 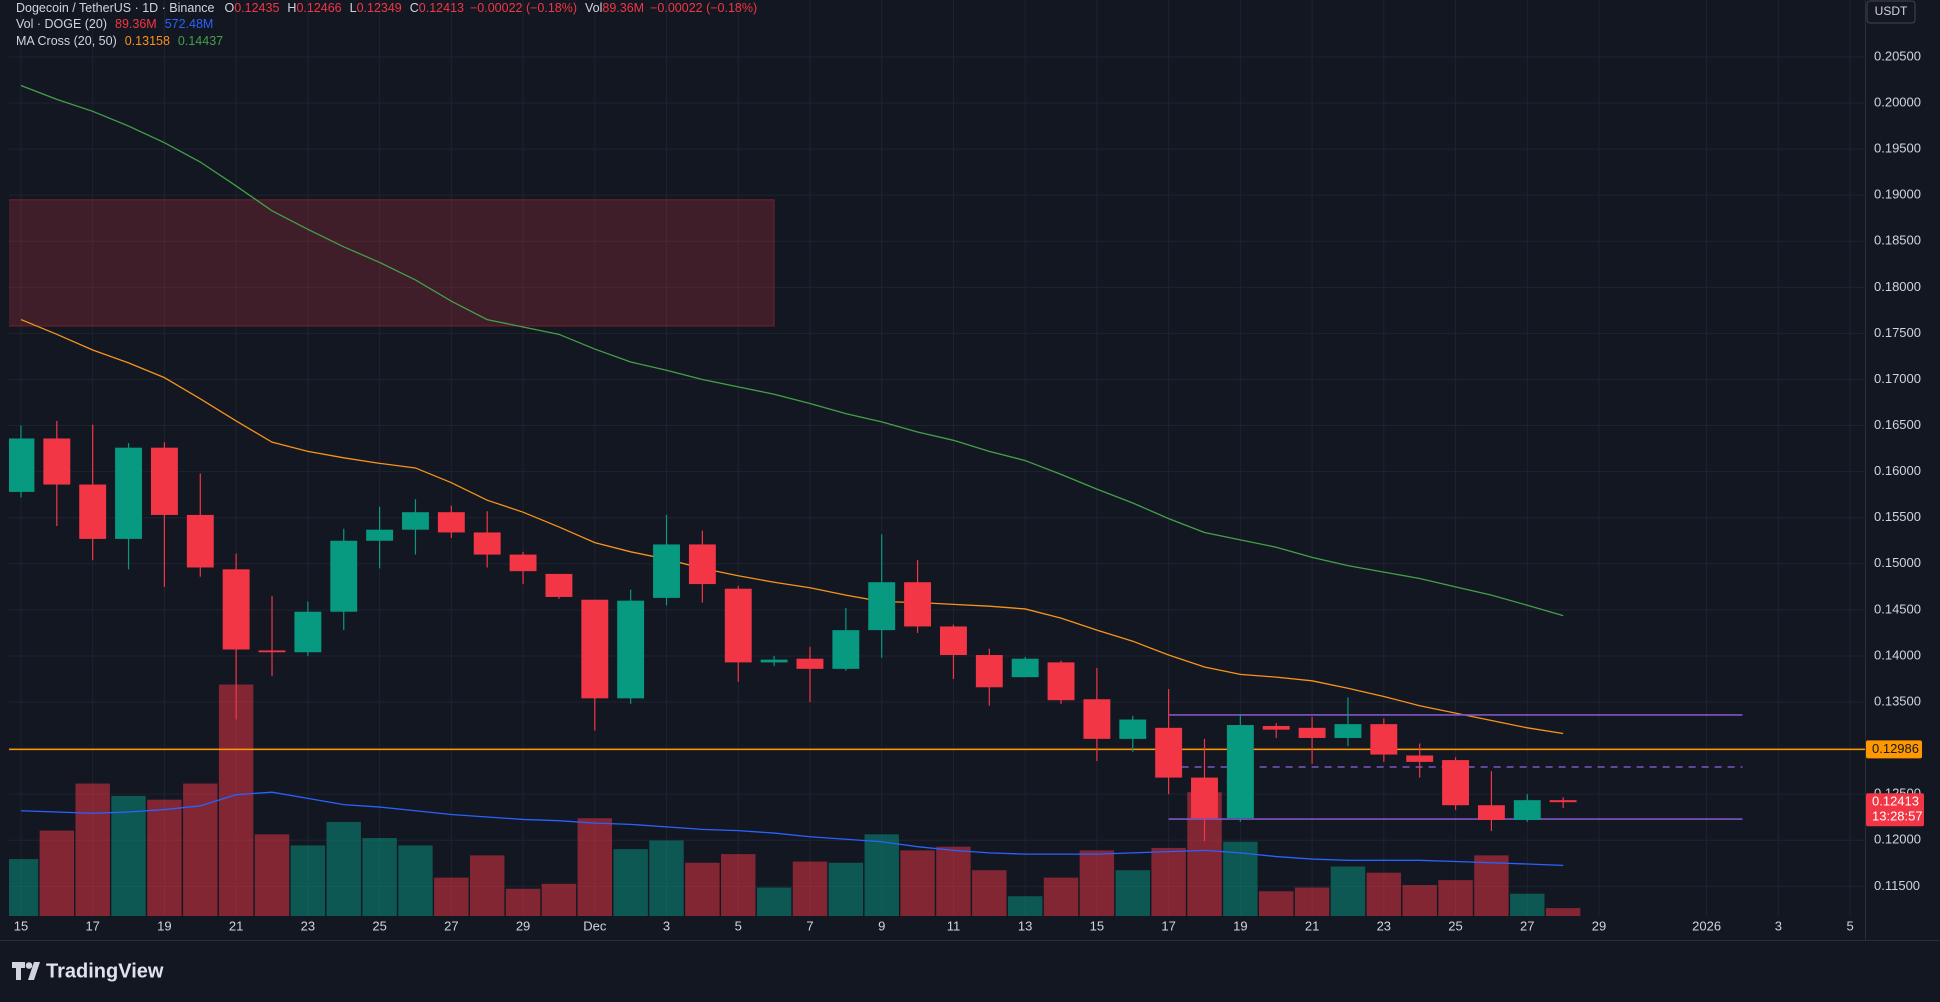 What do you see at coordinates (200, 41) in the screenshot?
I see `ma50-value: 0.14437` at bounding box center [200, 41].